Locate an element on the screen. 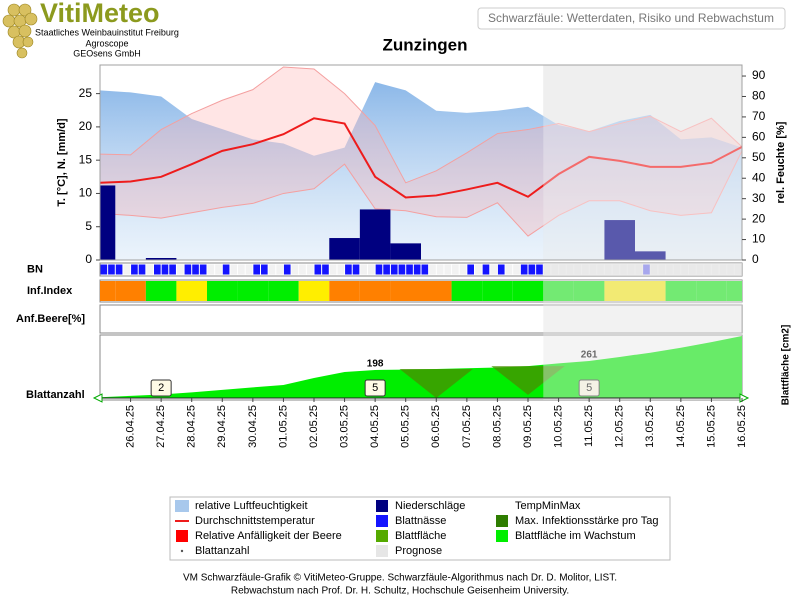 The image size is (800, 600). y-axis-title: T. [°C], N. [mm/d] is located at coordinates (62, 162).